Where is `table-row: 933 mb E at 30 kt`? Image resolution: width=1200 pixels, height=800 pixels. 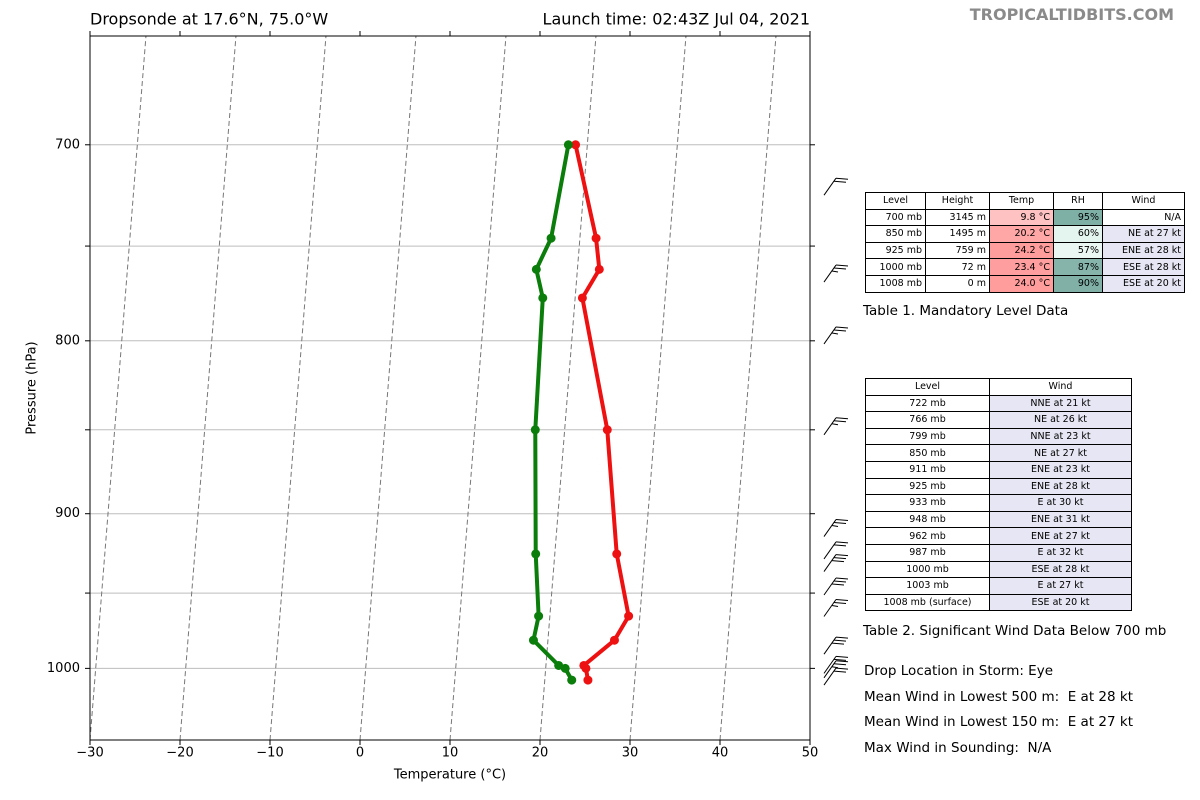 table-row: 933 mb E at 30 kt is located at coordinates (998, 503).